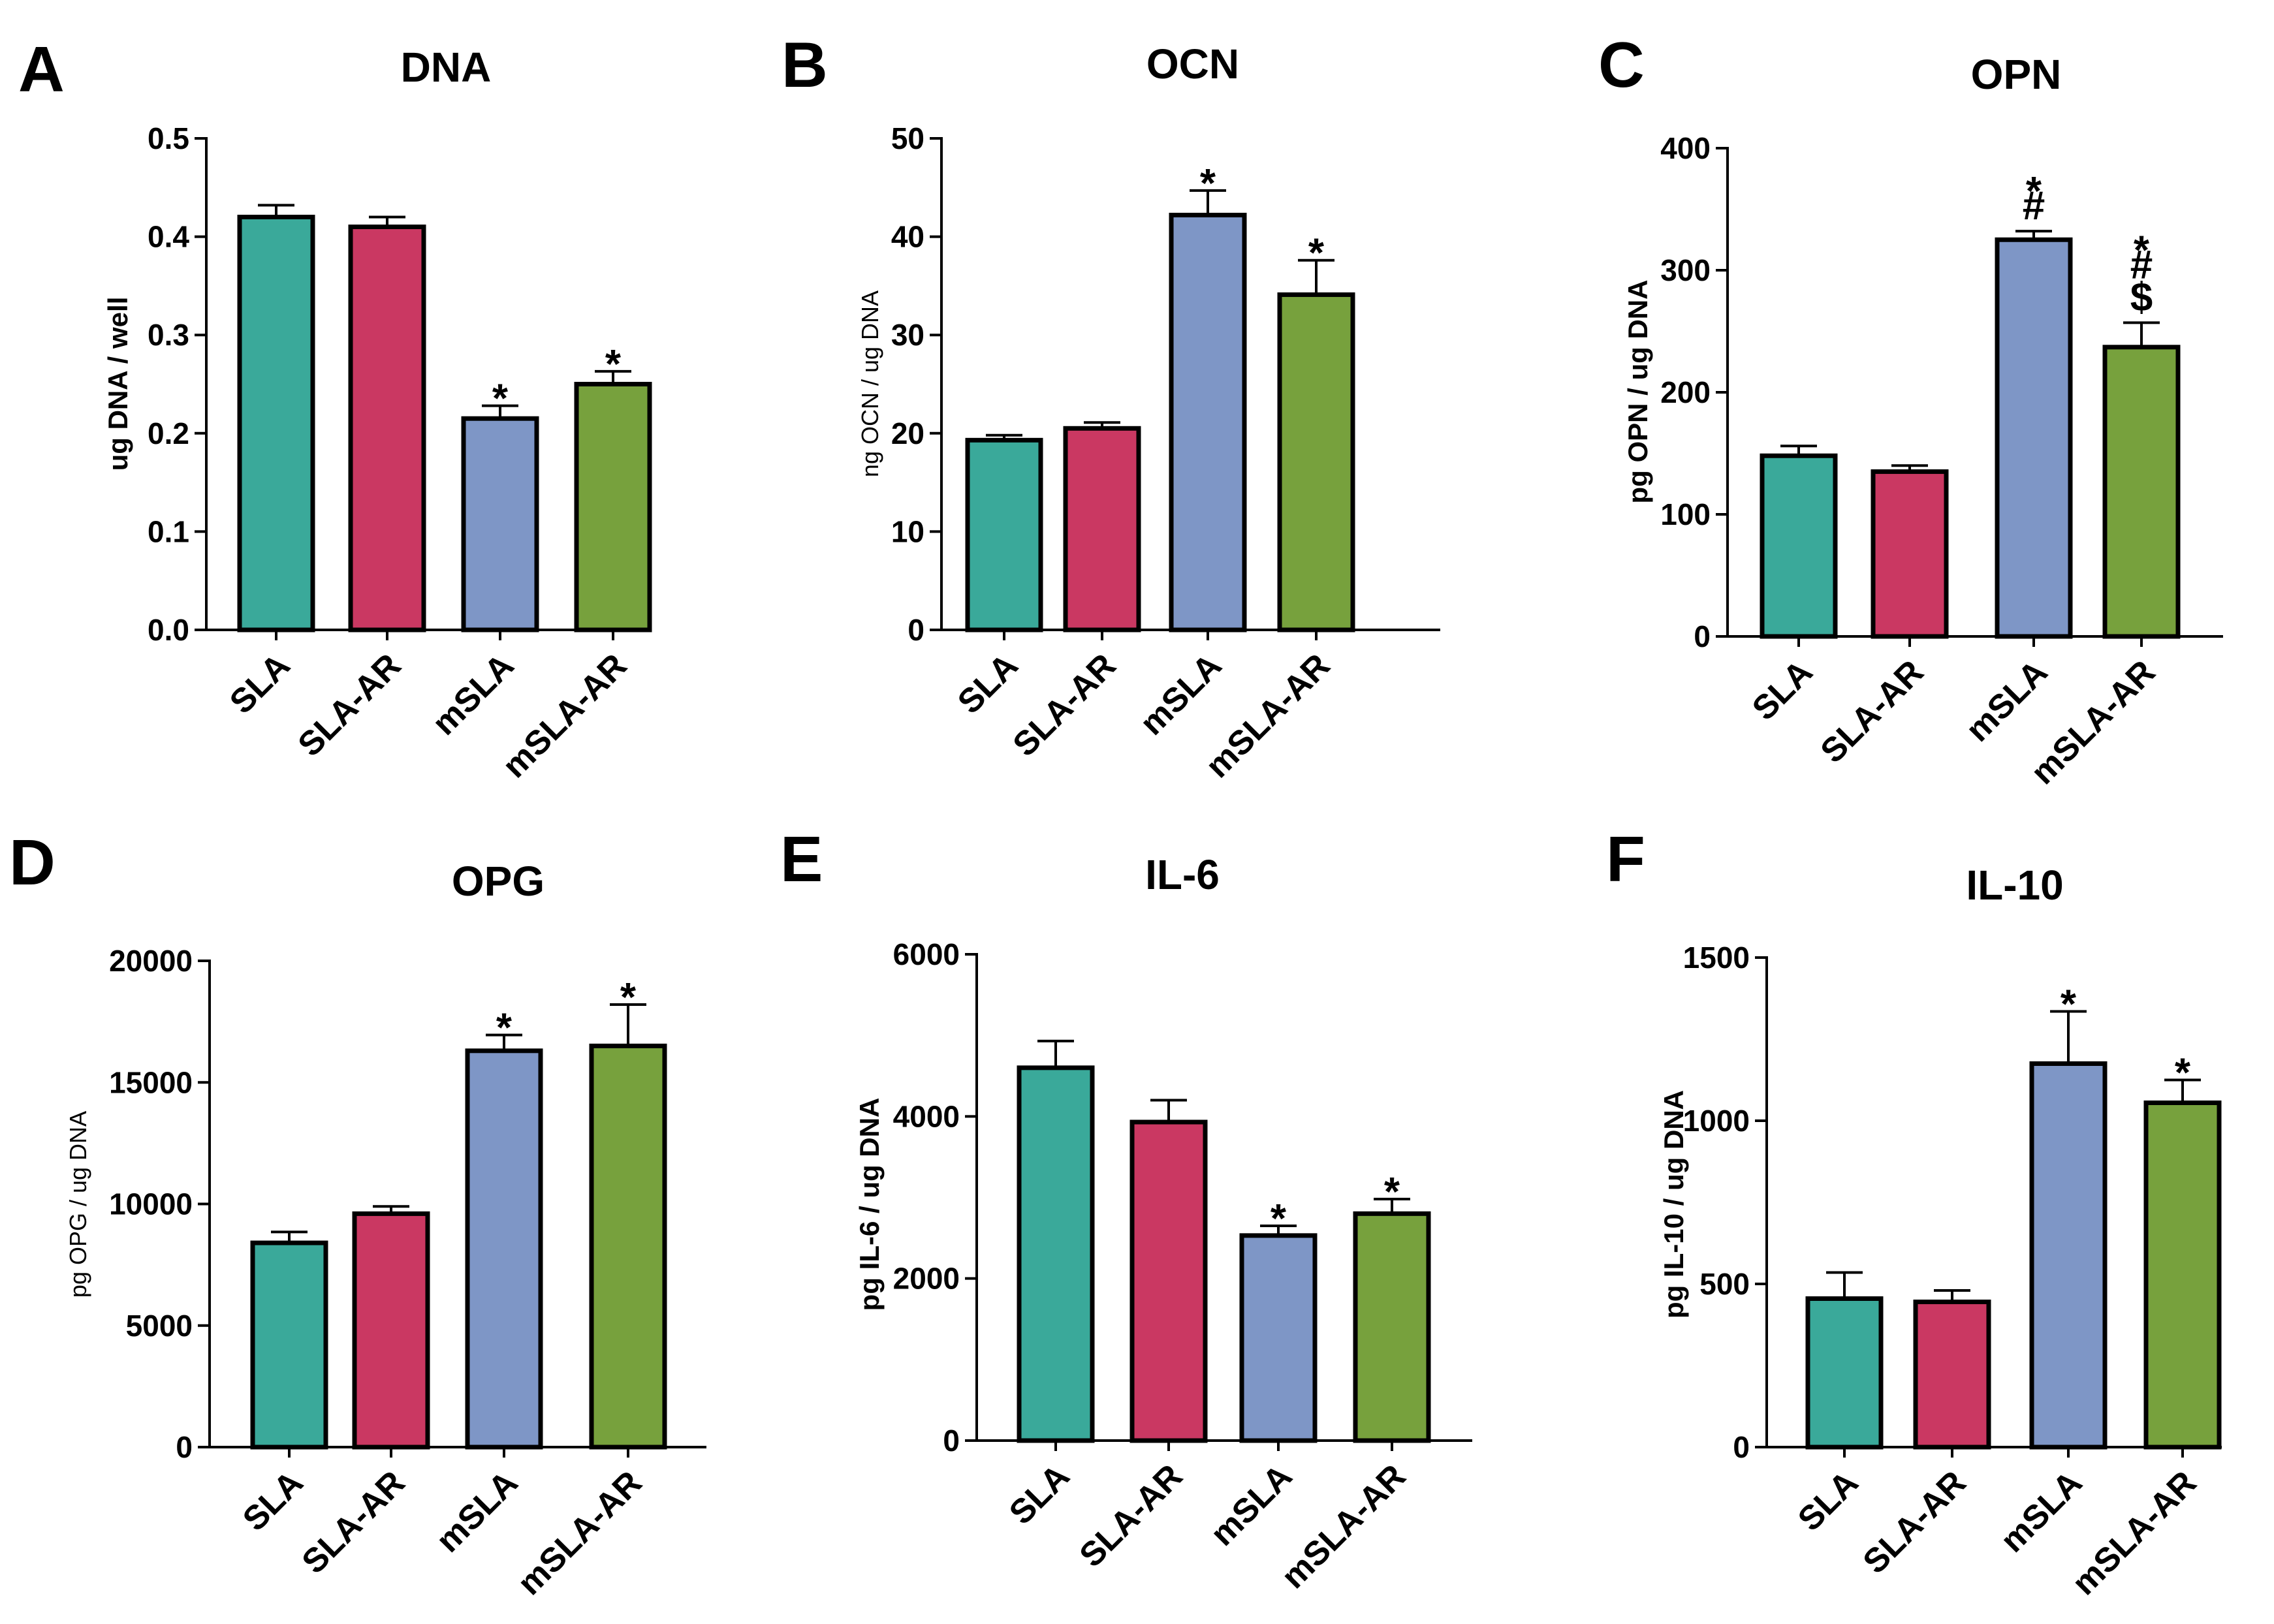 The width and height of the screenshot is (2274, 1624). I want to click on chart-a-title: DNA, so click(446, 67).